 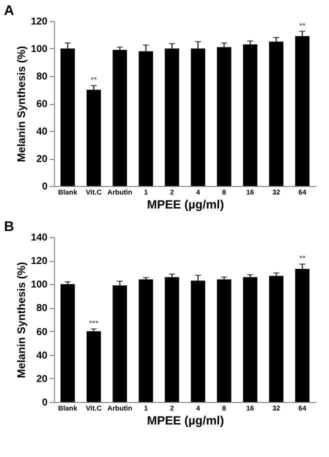 What do you see at coordinates (9, 226) in the screenshot?
I see `chart-title: B` at bounding box center [9, 226].